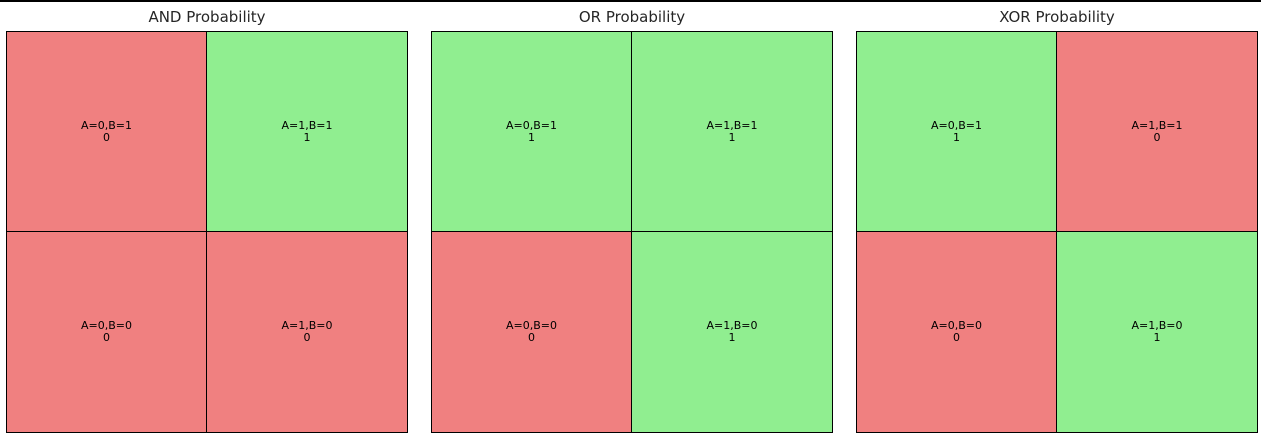  Describe the element at coordinates (632, 17) in the screenshot. I see `panel-title: OR Probability` at that location.